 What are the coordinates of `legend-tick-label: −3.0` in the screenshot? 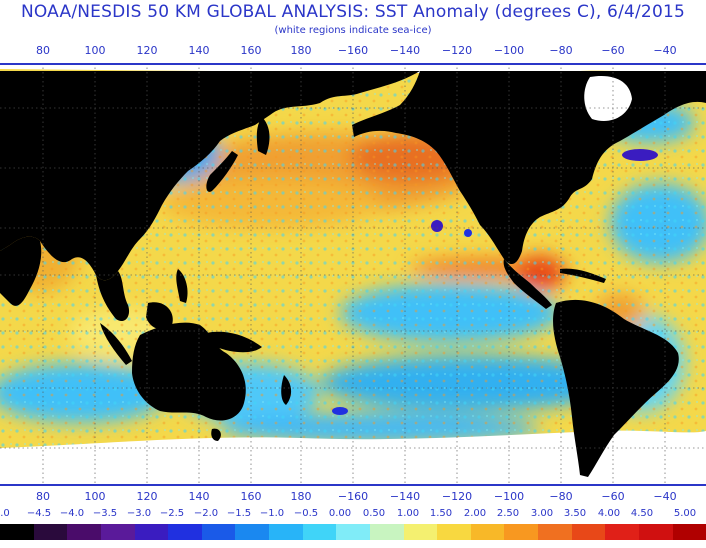 It's located at (139, 513).